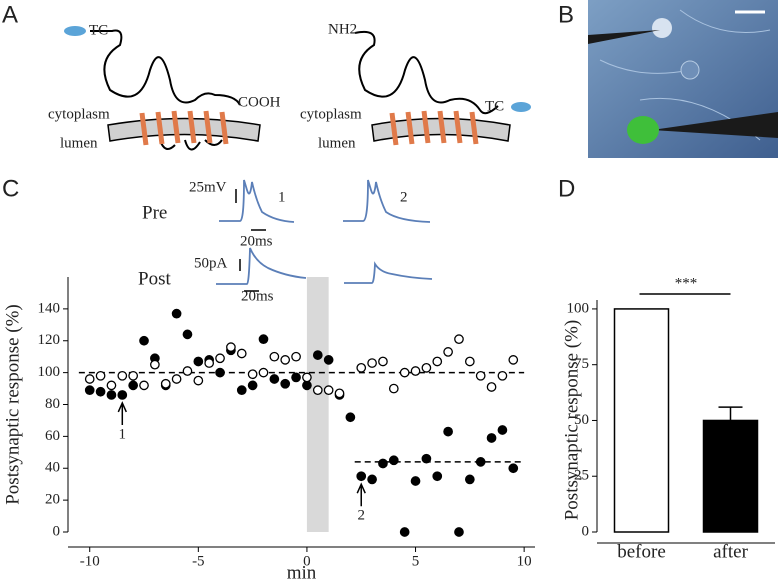  What do you see at coordinates (123, 434) in the screenshot?
I see `annotation-label: 1` at bounding box center [123, 434].